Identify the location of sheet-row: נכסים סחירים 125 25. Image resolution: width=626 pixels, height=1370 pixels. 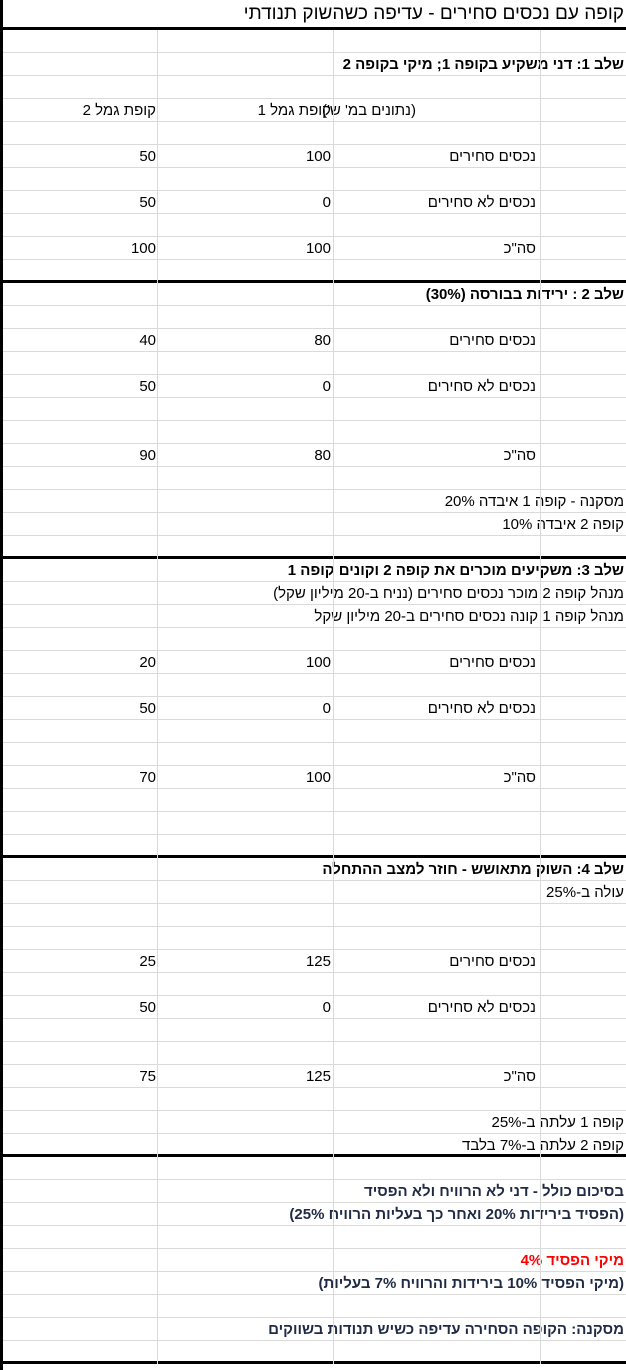
(314, 961).